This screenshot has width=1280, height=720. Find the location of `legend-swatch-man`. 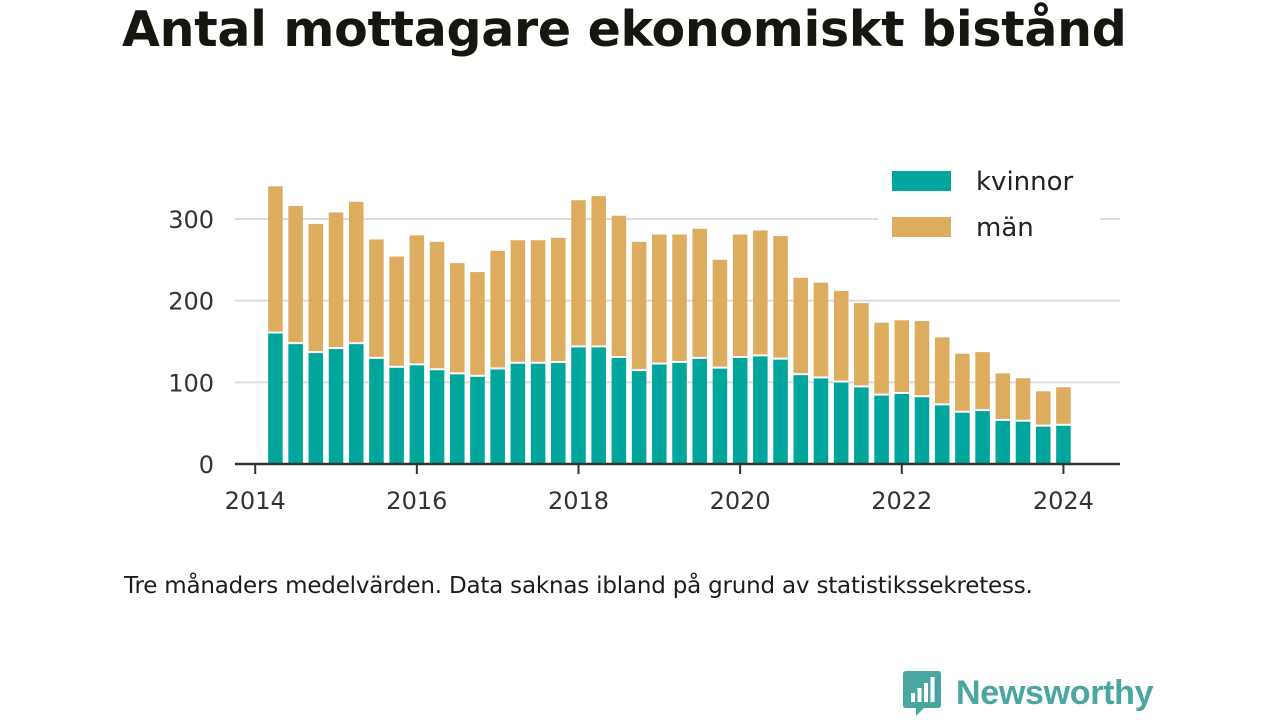

legend-swatch-man is located at coordinates (921, 227).